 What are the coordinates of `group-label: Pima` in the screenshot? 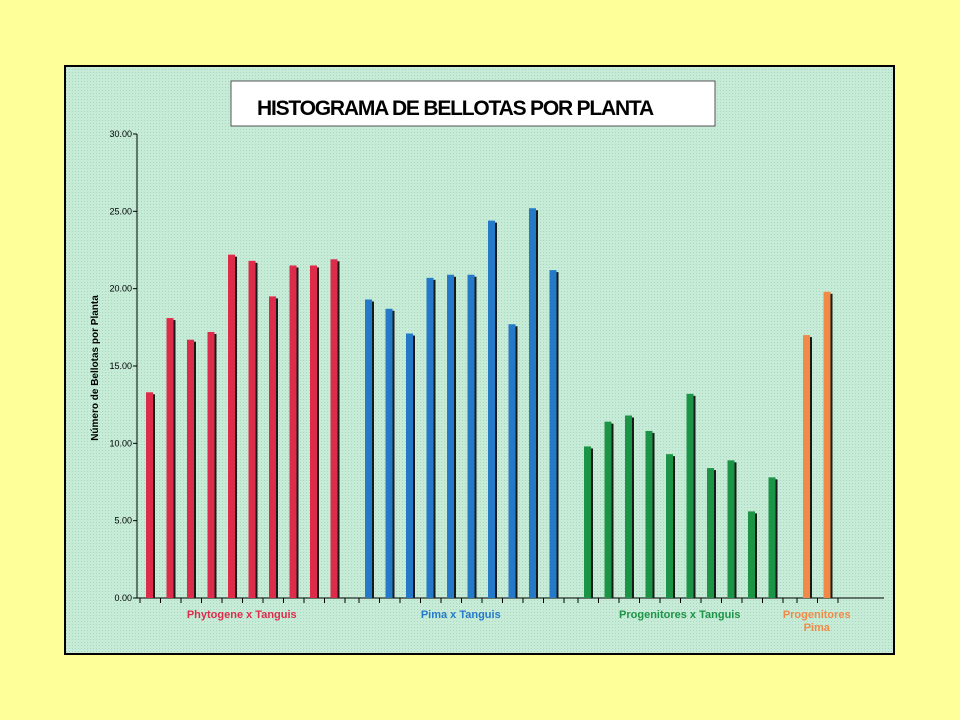 It's located at (817, 628).